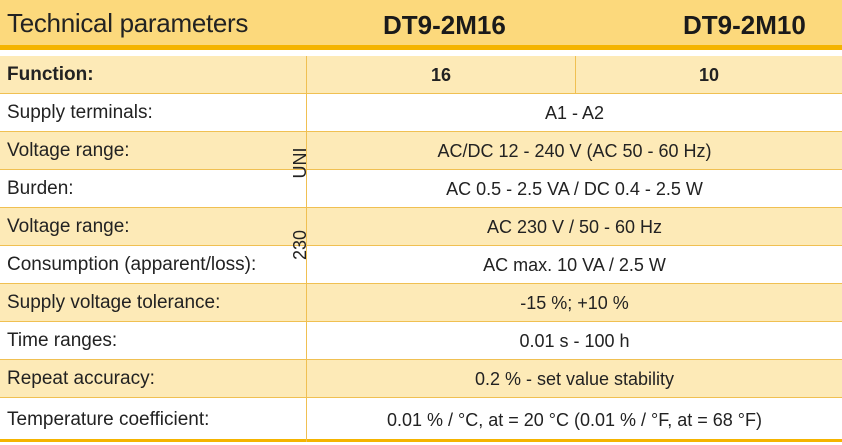 The height and width of the screenshot is (445, 842). What do you see at coordinates (574, 189) in the screenshot?
I see `row-value: AC 0.5 - 2.5 VA / DC 0.4 - 2.5 W` at bounding box center [574, 189].